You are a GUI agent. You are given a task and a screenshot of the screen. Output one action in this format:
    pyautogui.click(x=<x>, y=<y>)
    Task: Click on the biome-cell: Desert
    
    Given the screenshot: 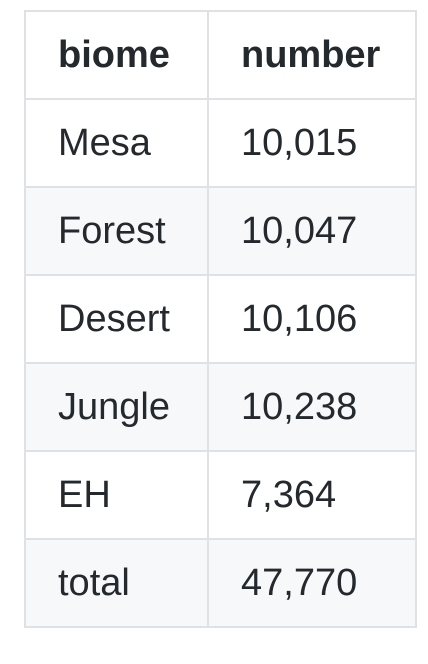 What is the action you would take?
    pyautogui.click(x=116, y=319)
    